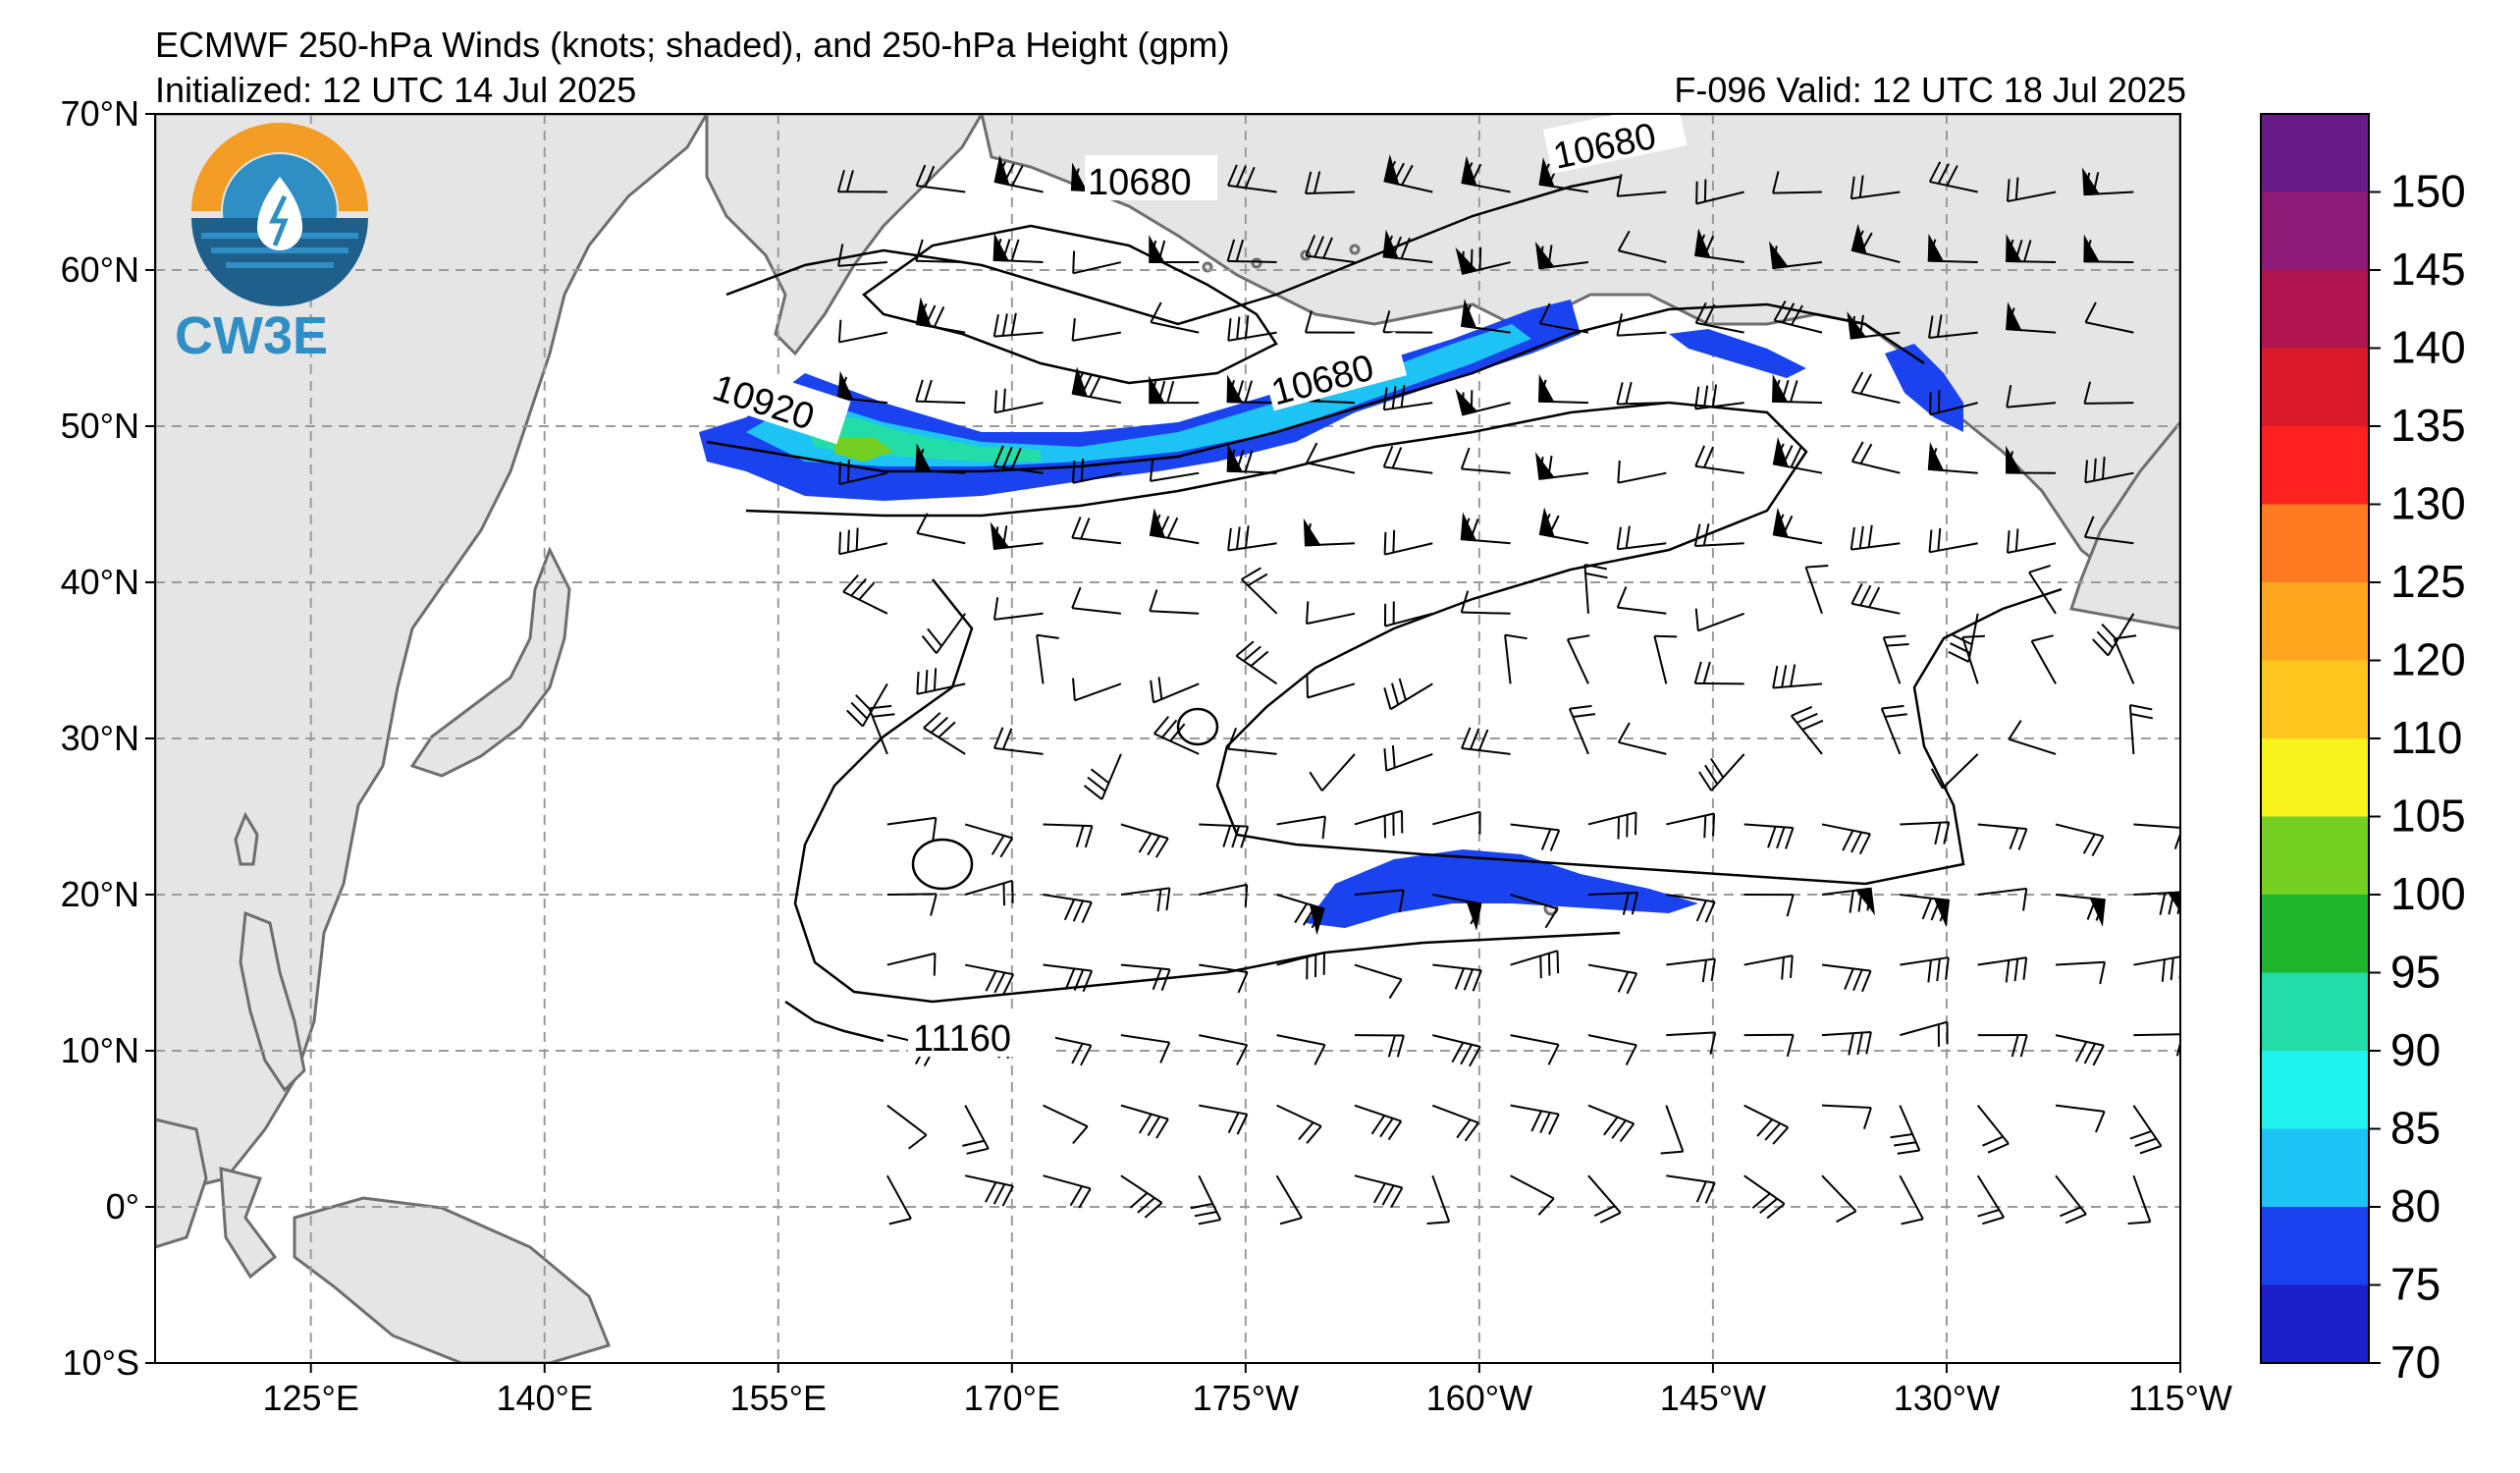  What do you see at coordinates (279, 167) in the screenshot?
I see `logo-sun-arc` at bounding box center [279, 167].